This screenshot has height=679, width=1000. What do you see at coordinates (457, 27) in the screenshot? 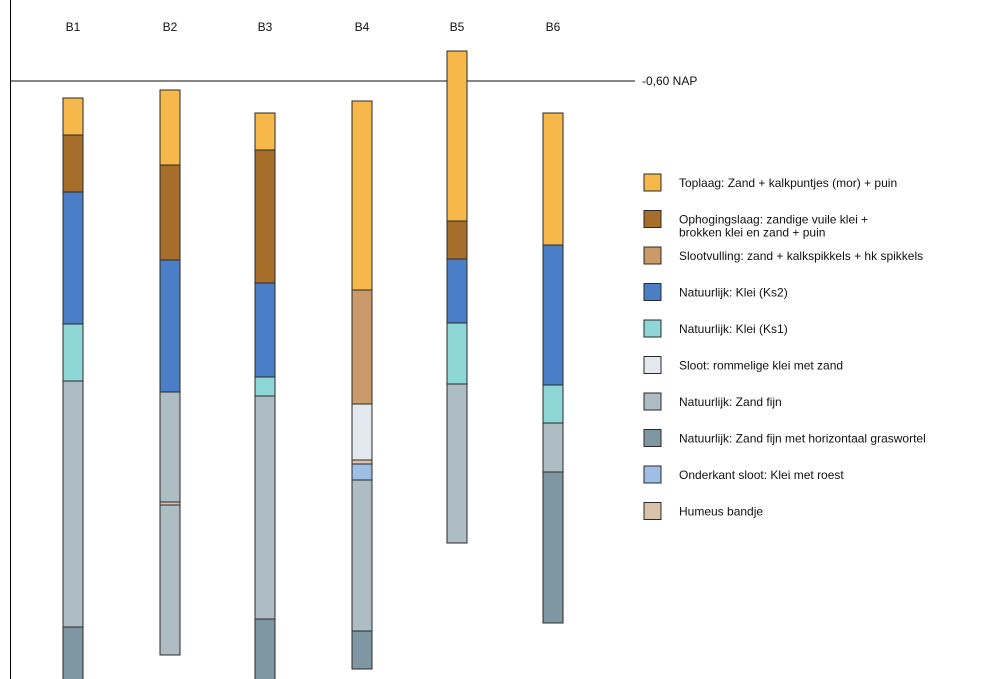
I see `borehole-label-b5: B5` at bounding box center [457, 27].